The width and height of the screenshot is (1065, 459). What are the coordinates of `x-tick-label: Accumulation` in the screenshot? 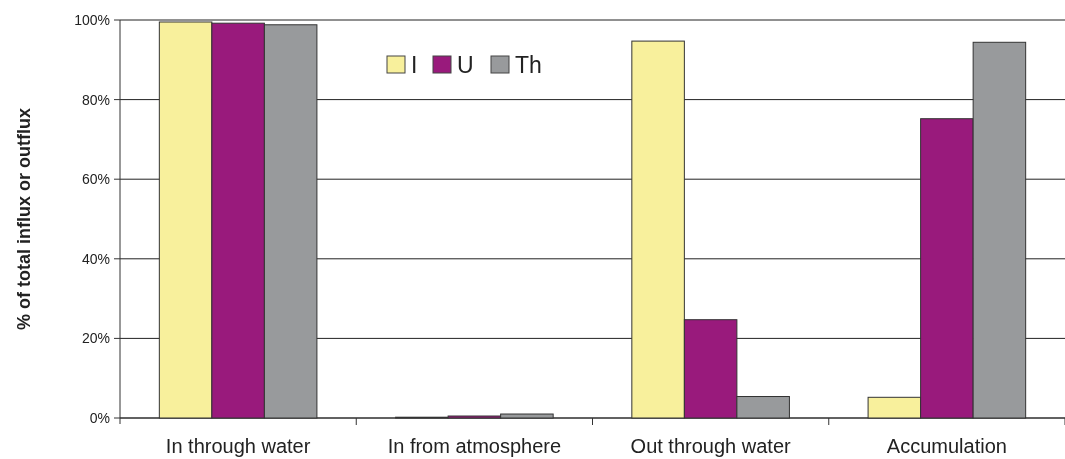 It's located at (946, 446).